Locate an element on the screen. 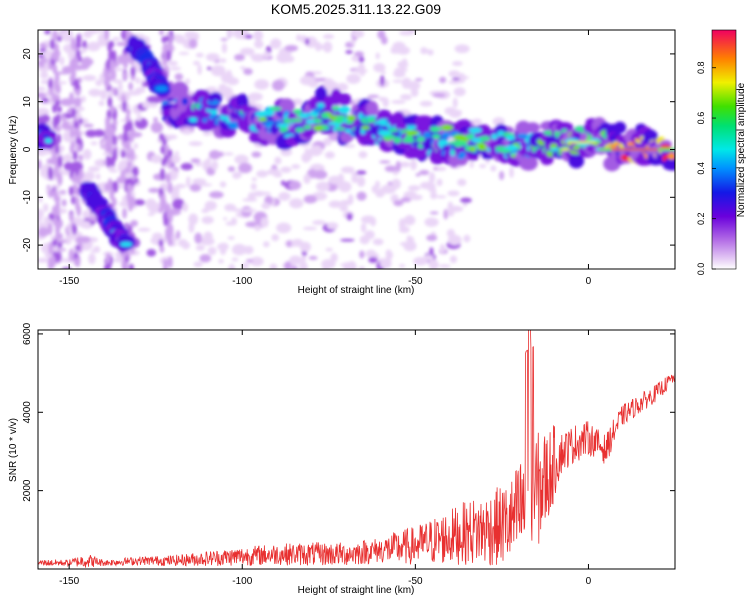 The height and width of the screenshot is (600, 750). heatmap-xtick-label: 0 is located at coordinates (589, 281).